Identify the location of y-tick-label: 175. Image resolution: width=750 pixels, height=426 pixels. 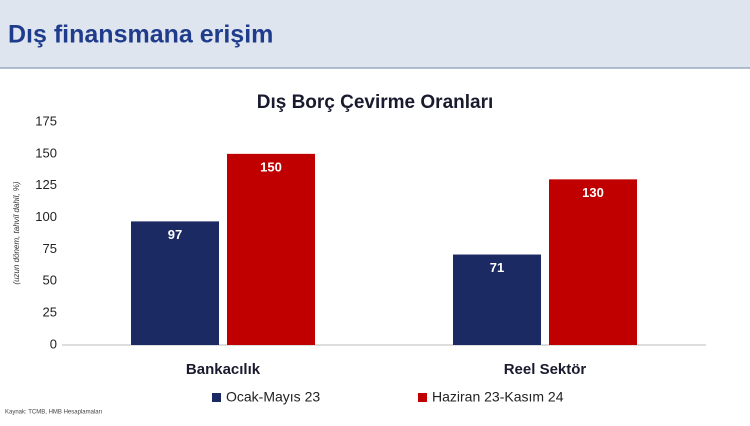
(46, 120).